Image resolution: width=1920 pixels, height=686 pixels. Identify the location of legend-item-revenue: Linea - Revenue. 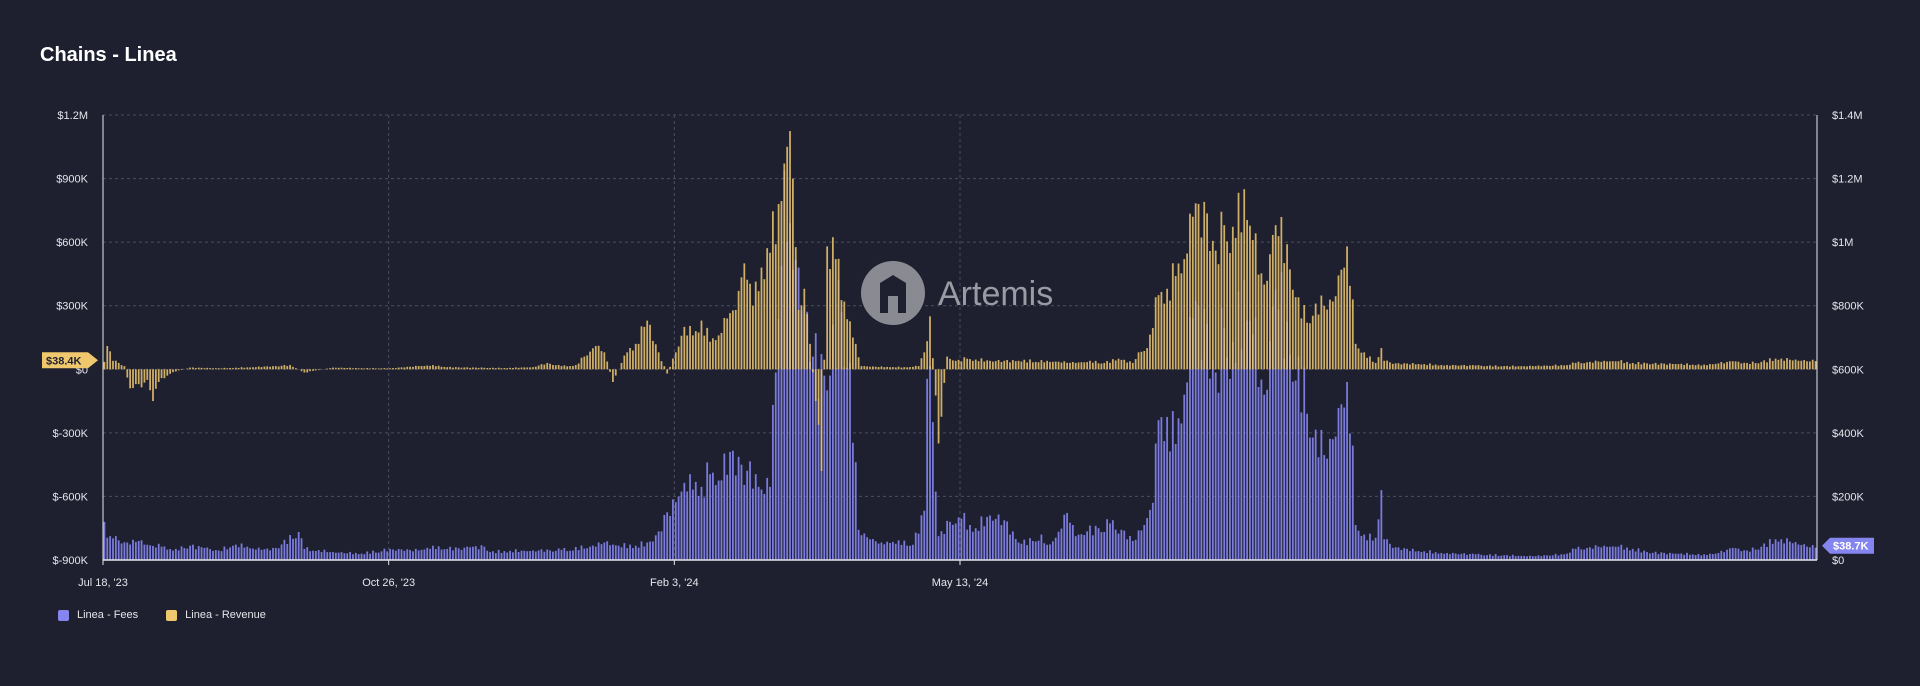
(216, 615).